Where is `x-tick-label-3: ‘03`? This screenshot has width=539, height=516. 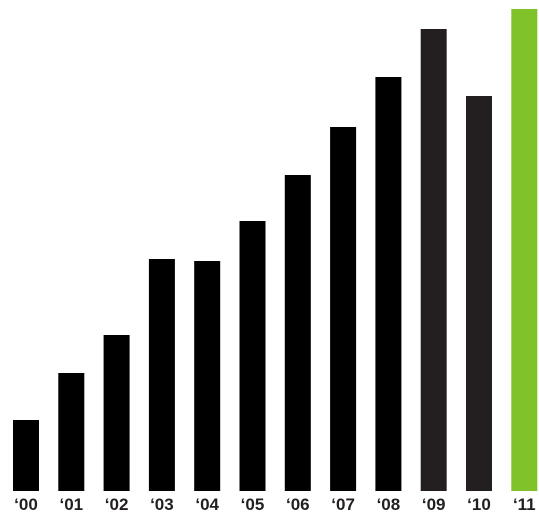
x-tick-label-3: ‘03 is located at coordinates (162, 504).